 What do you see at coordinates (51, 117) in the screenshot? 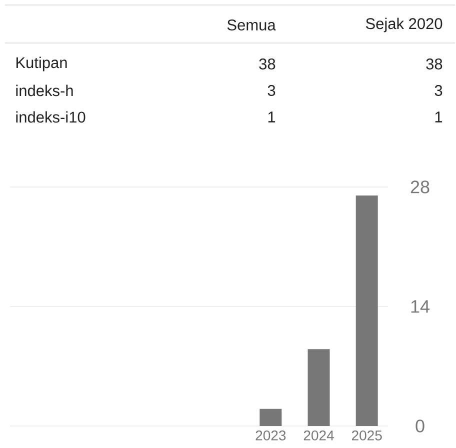
I see `category-label: indeks-i10` at bounding box center [51, 117].